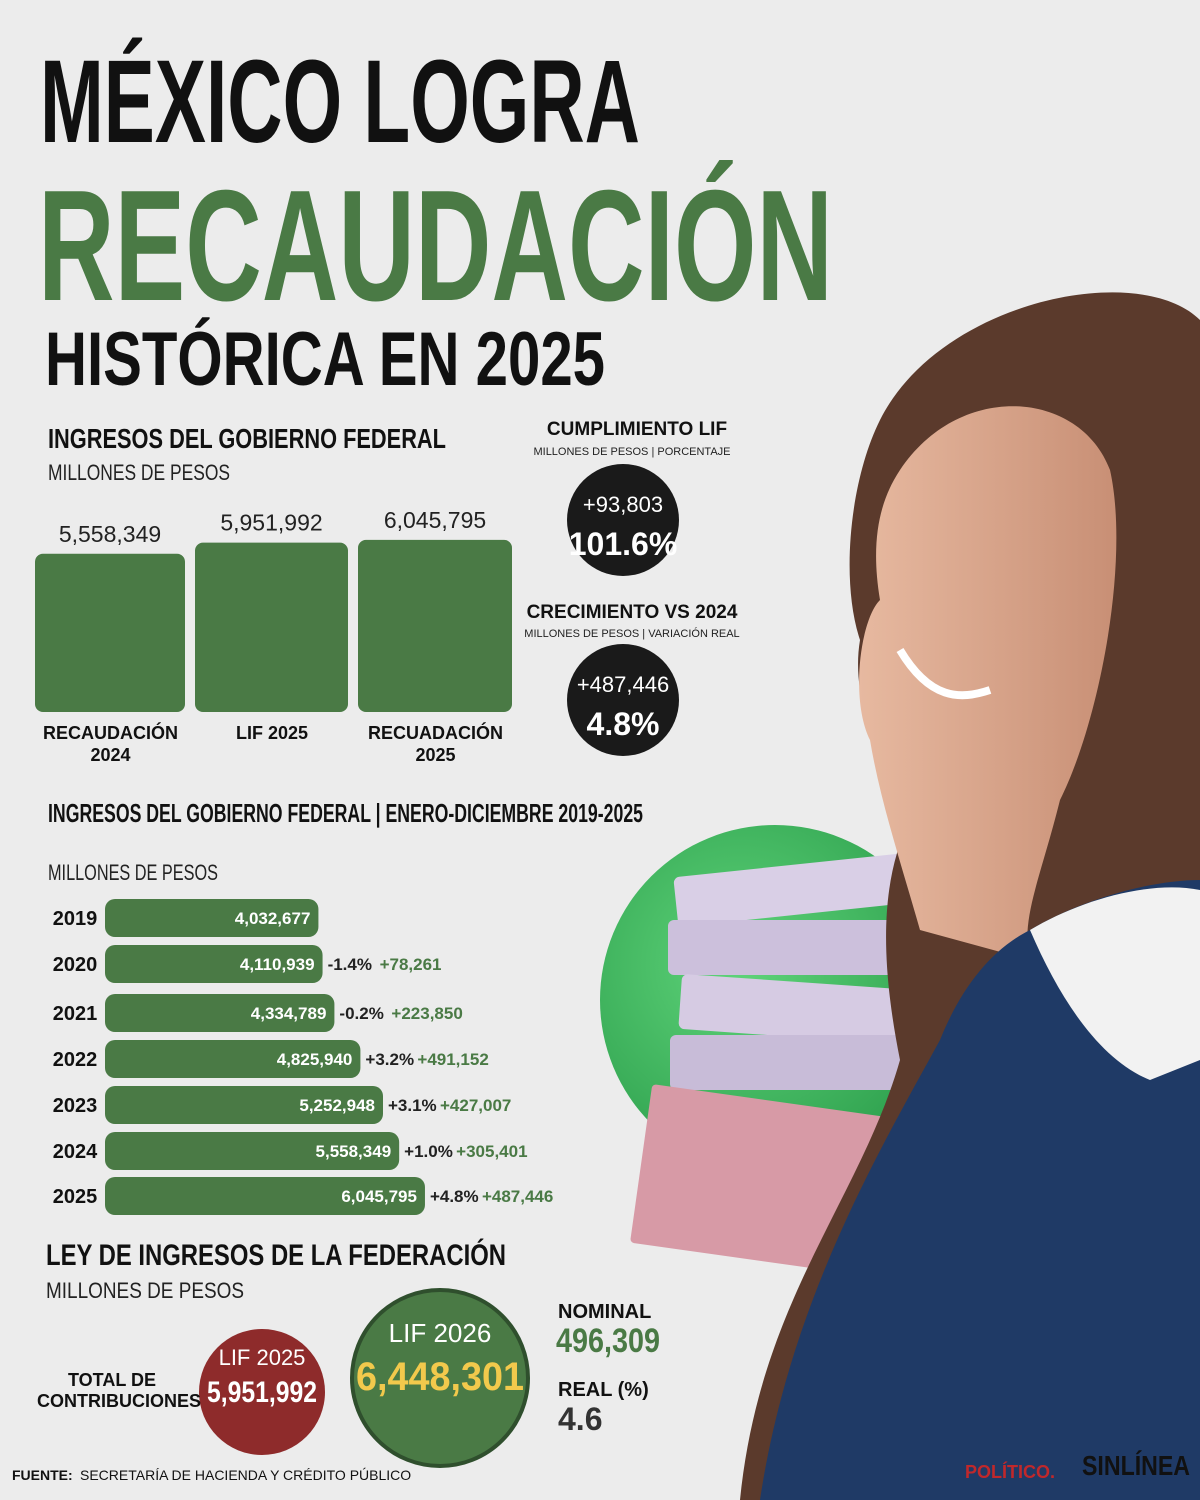 The height and width of the screenshot is (1500, 1200). What do you see at coordinates (426, 1013) in the screenshot?
I see `increment-label: +223,850` at bounding box center [426, 1013].